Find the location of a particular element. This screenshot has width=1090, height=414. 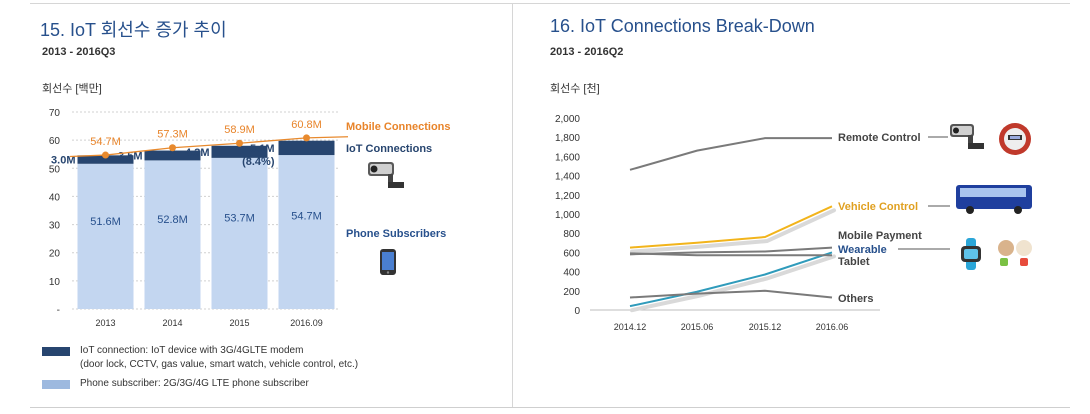

data-label-mobile: 57.3M is located at coordinates (172, 135).